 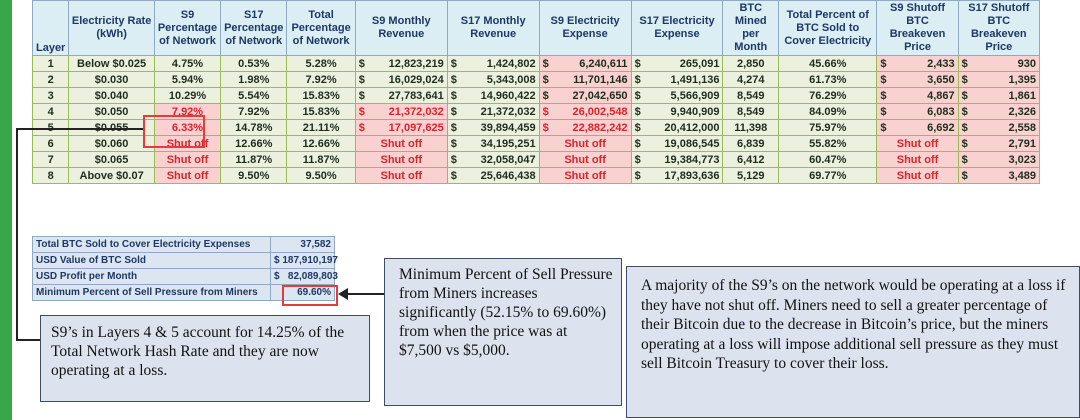 I want to click on table-cell-s17-be: $2,326, so click(x=999, y=111).